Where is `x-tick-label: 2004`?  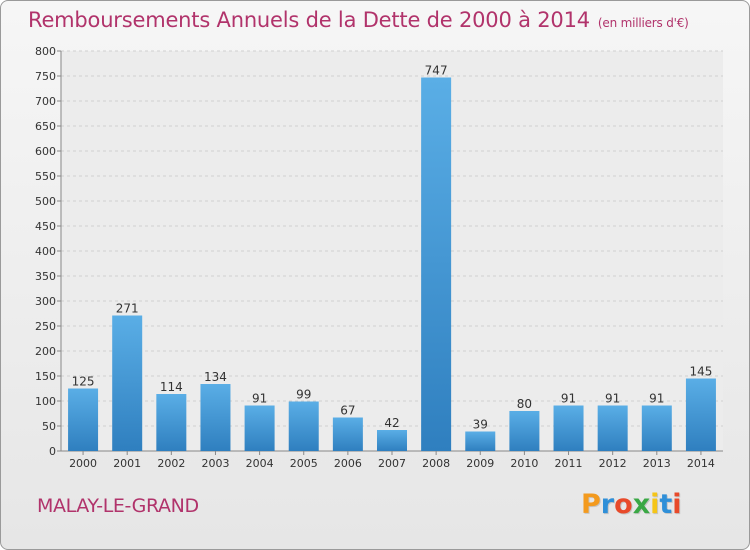
x-tick-label: 2004 is located at coordinates (260, 463).